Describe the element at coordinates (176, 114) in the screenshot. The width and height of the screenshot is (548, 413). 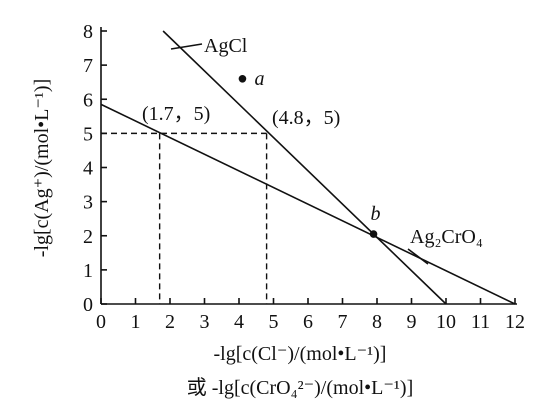
I see `annotation-label: (1.7，5)` at that location.